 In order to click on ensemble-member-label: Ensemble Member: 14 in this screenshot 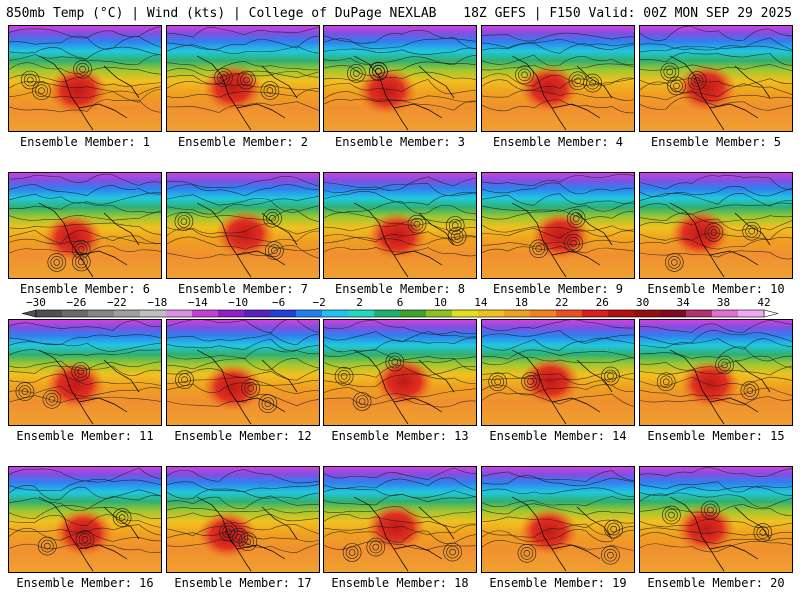, I will do `click(558, 436)`.